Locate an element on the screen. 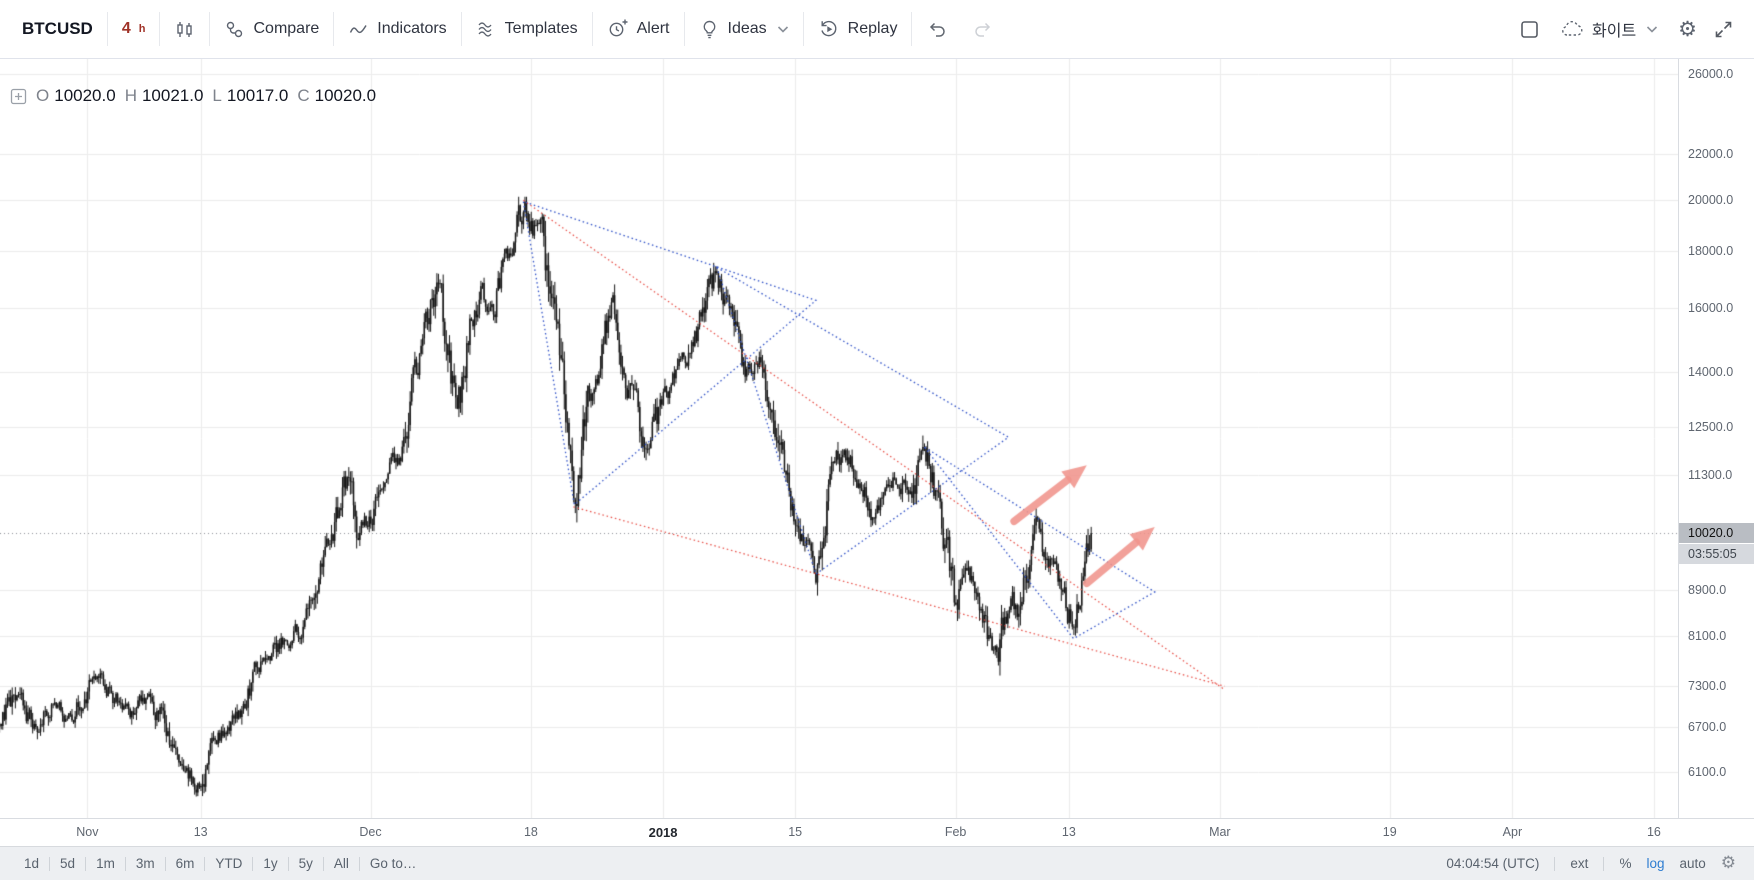 The image size is (1754, 880). theme-selector: 화이트 is located at coordinates (1609, 29).